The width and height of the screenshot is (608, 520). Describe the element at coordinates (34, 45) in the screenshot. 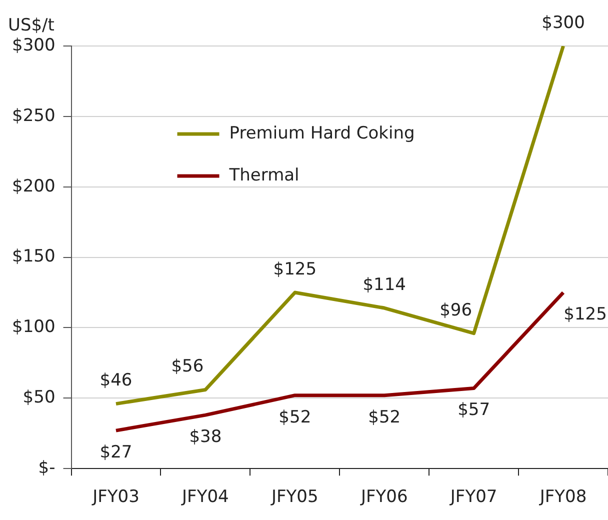

I see `y-tick-label: $300` at that location.